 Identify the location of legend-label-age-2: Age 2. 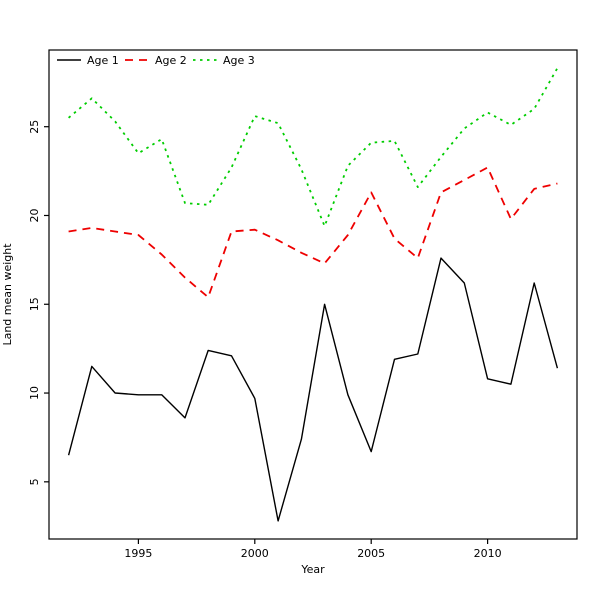
(171, 60).